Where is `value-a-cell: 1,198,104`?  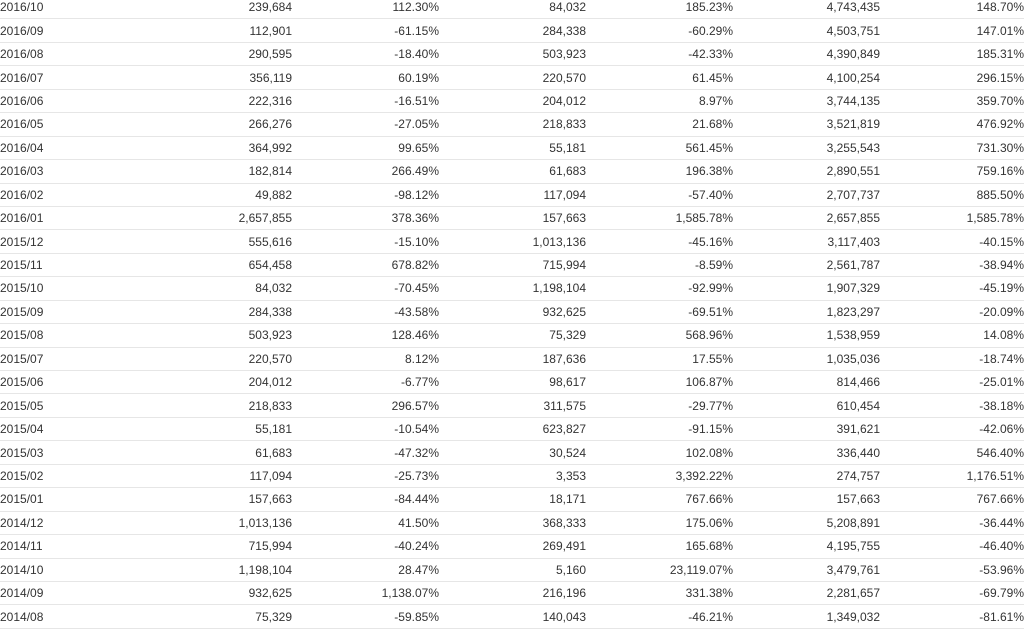 value-a-cell: 1,198,104 is located at coordinates (219, 570).